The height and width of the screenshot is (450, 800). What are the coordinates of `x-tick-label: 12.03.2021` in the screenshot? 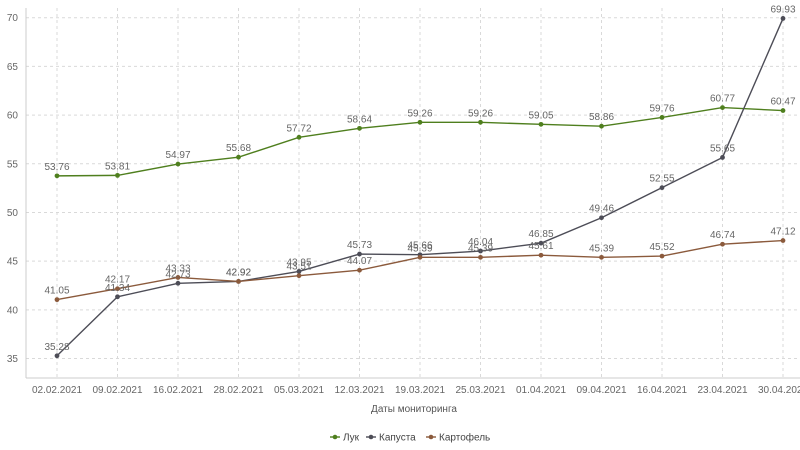 It's located at (359, 390).